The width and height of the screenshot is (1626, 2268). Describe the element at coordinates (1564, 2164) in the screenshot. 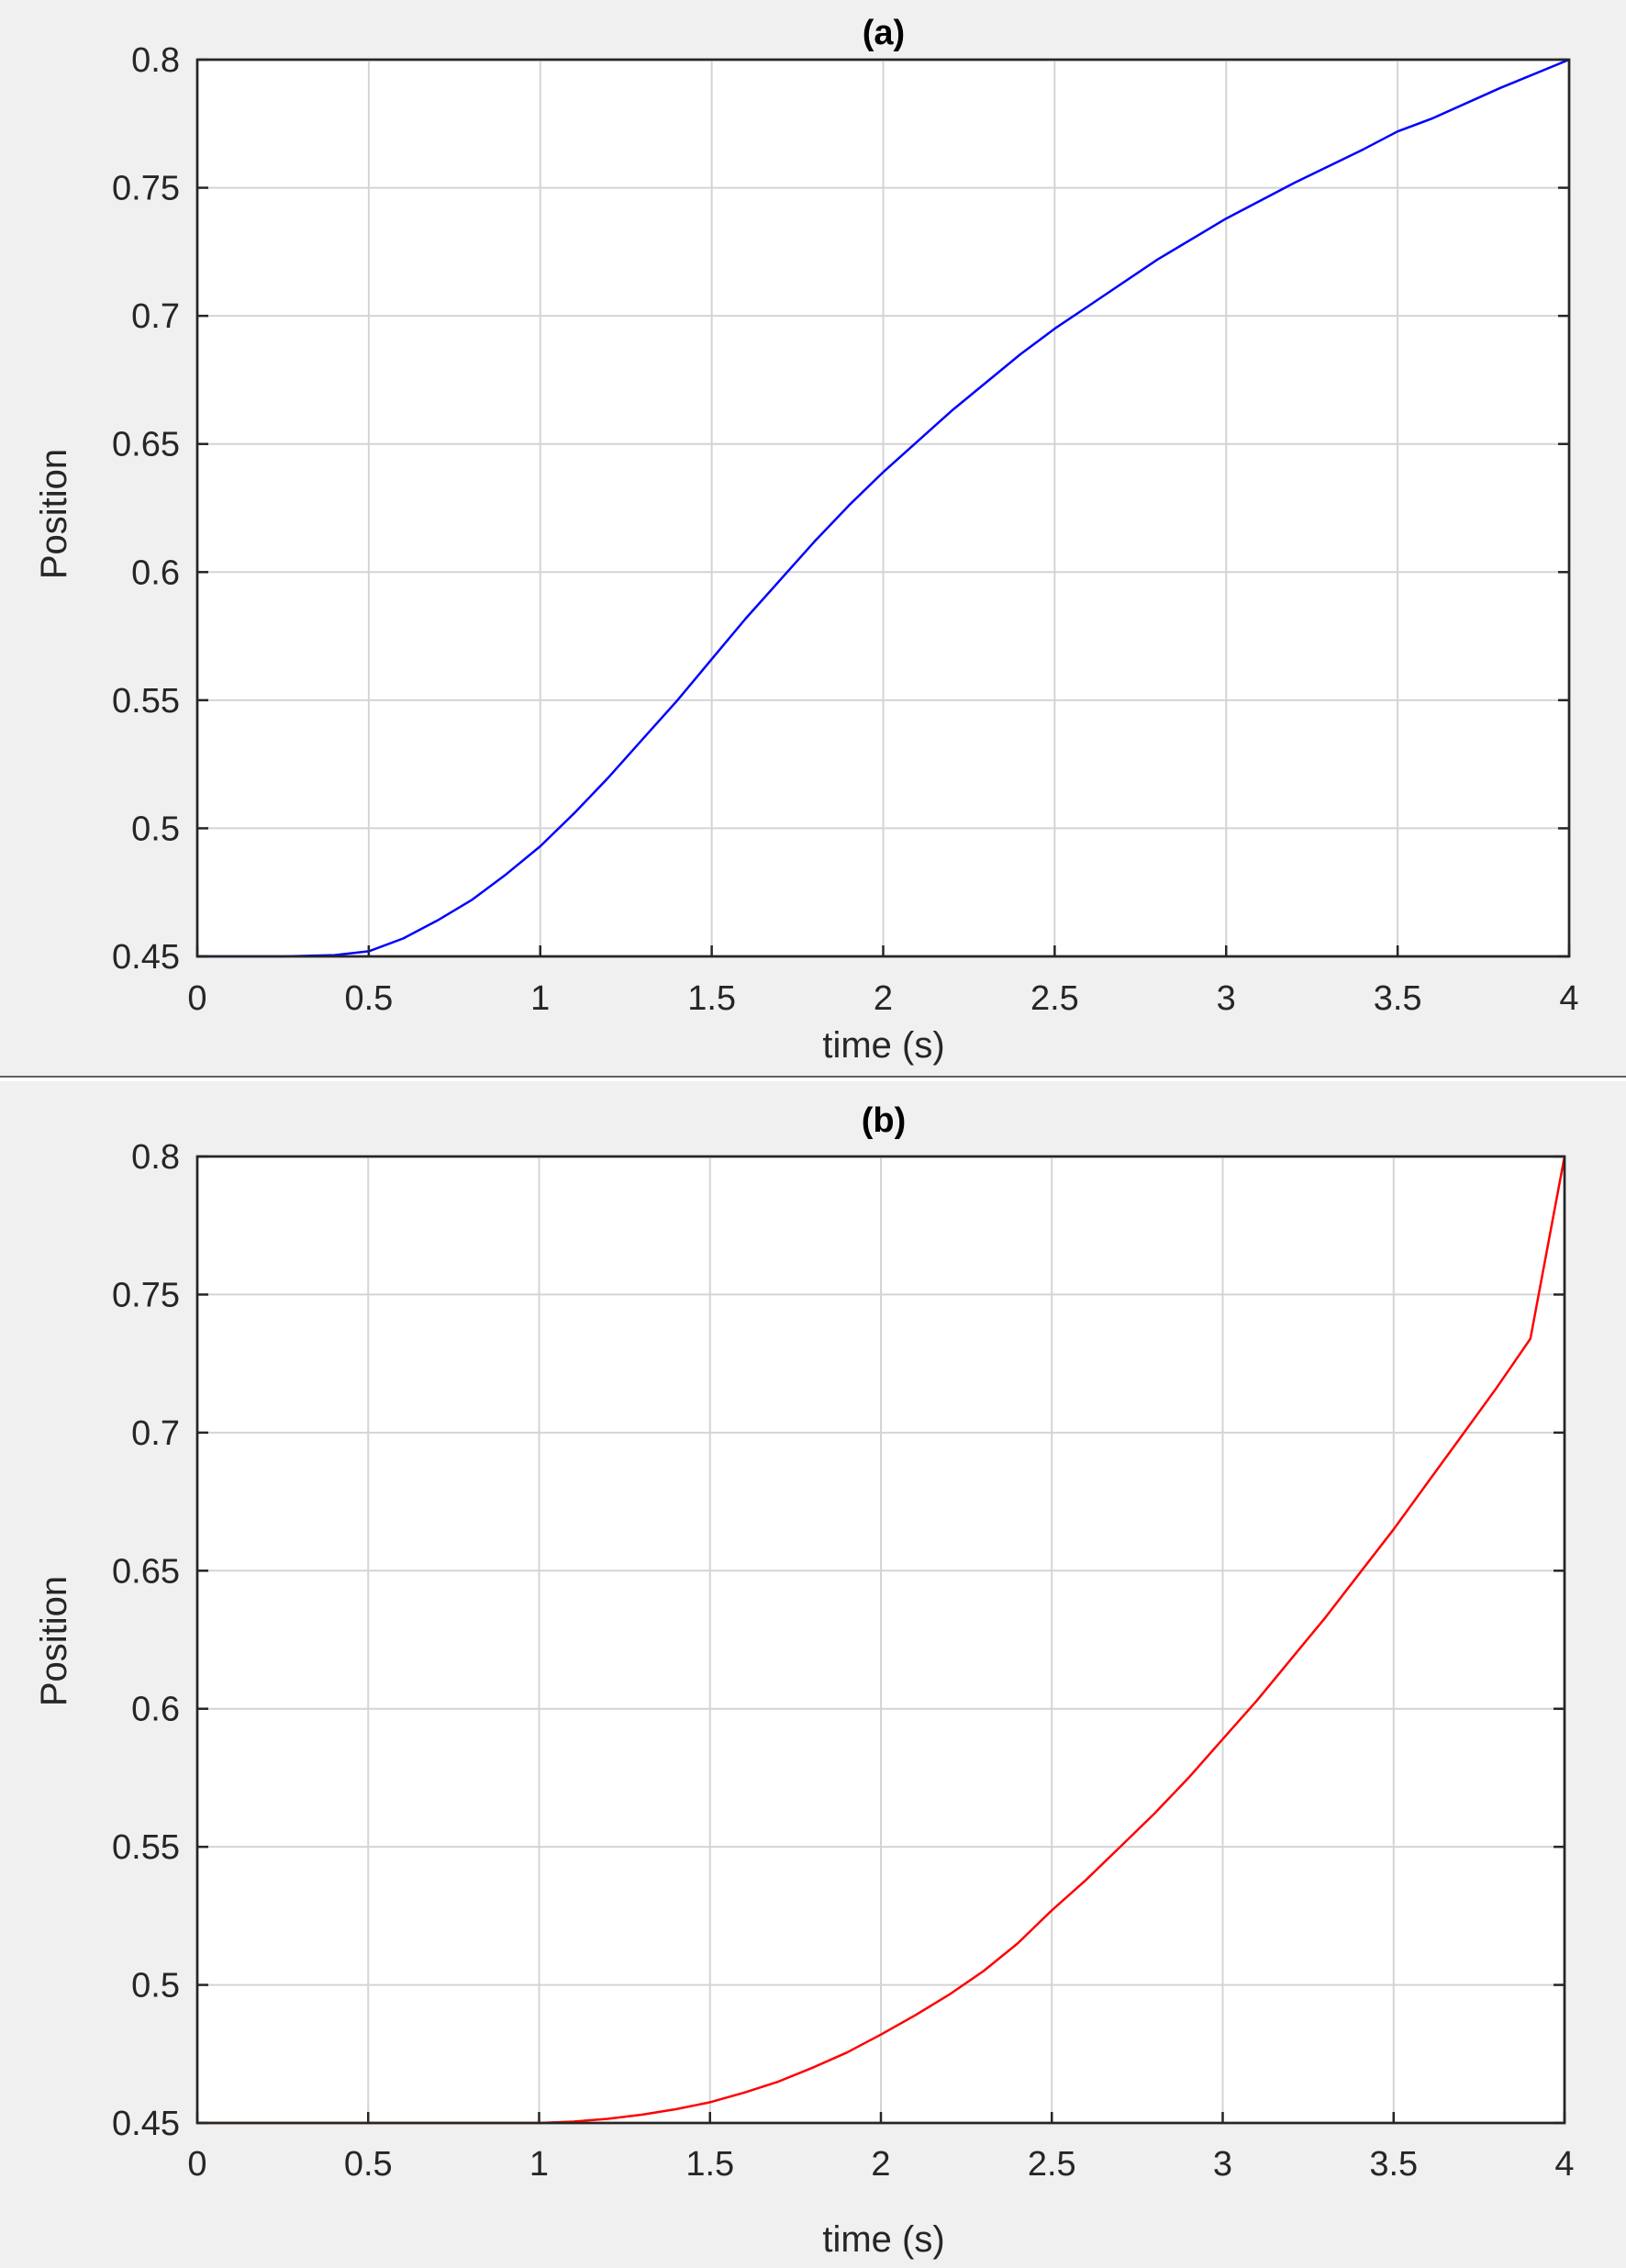

I see `chart-b-x-tick-label: 4` at that location.